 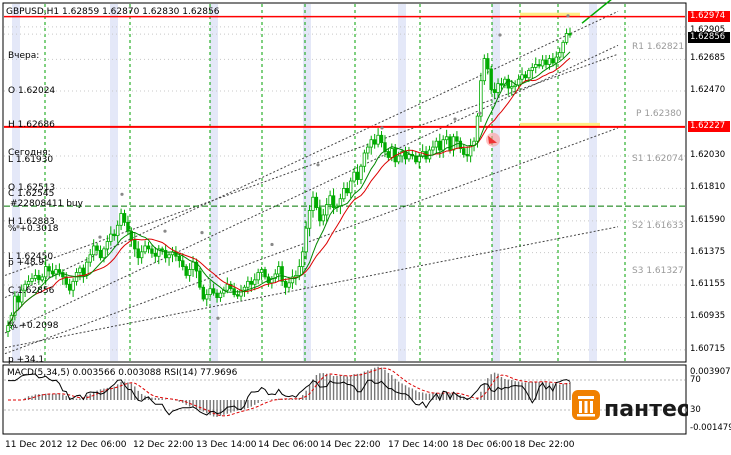 I want to click on price-tick-label: 1.61375, so click(x=708, y=251).